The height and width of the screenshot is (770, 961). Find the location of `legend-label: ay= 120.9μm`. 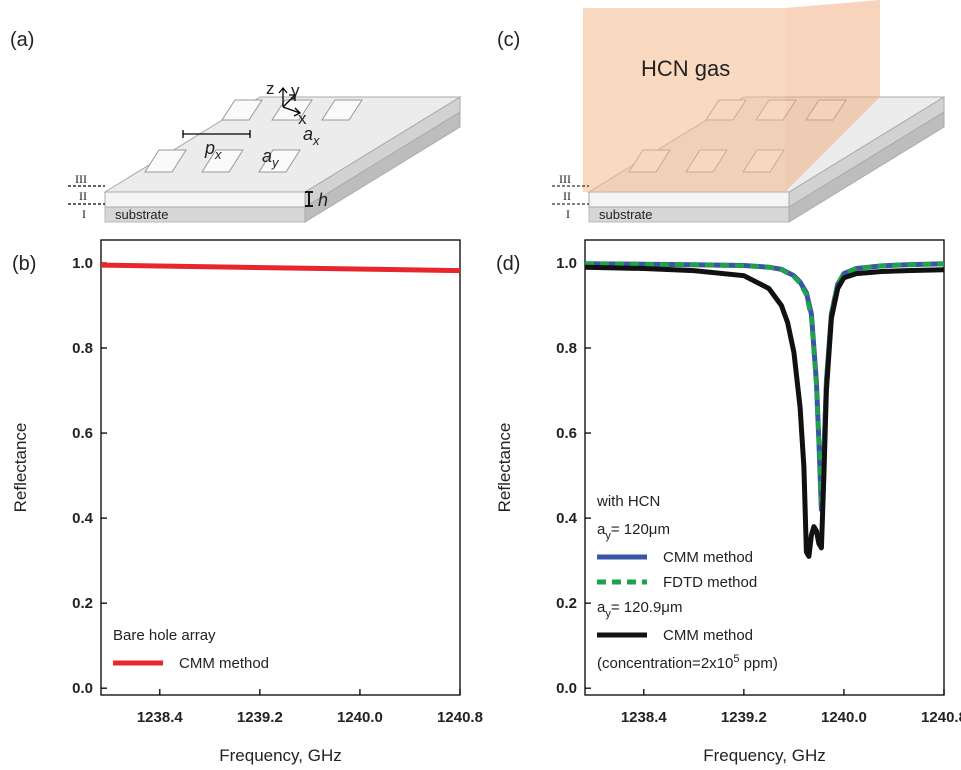

legend-label: ay= 120.9μm is located at coordinates (639, 609).